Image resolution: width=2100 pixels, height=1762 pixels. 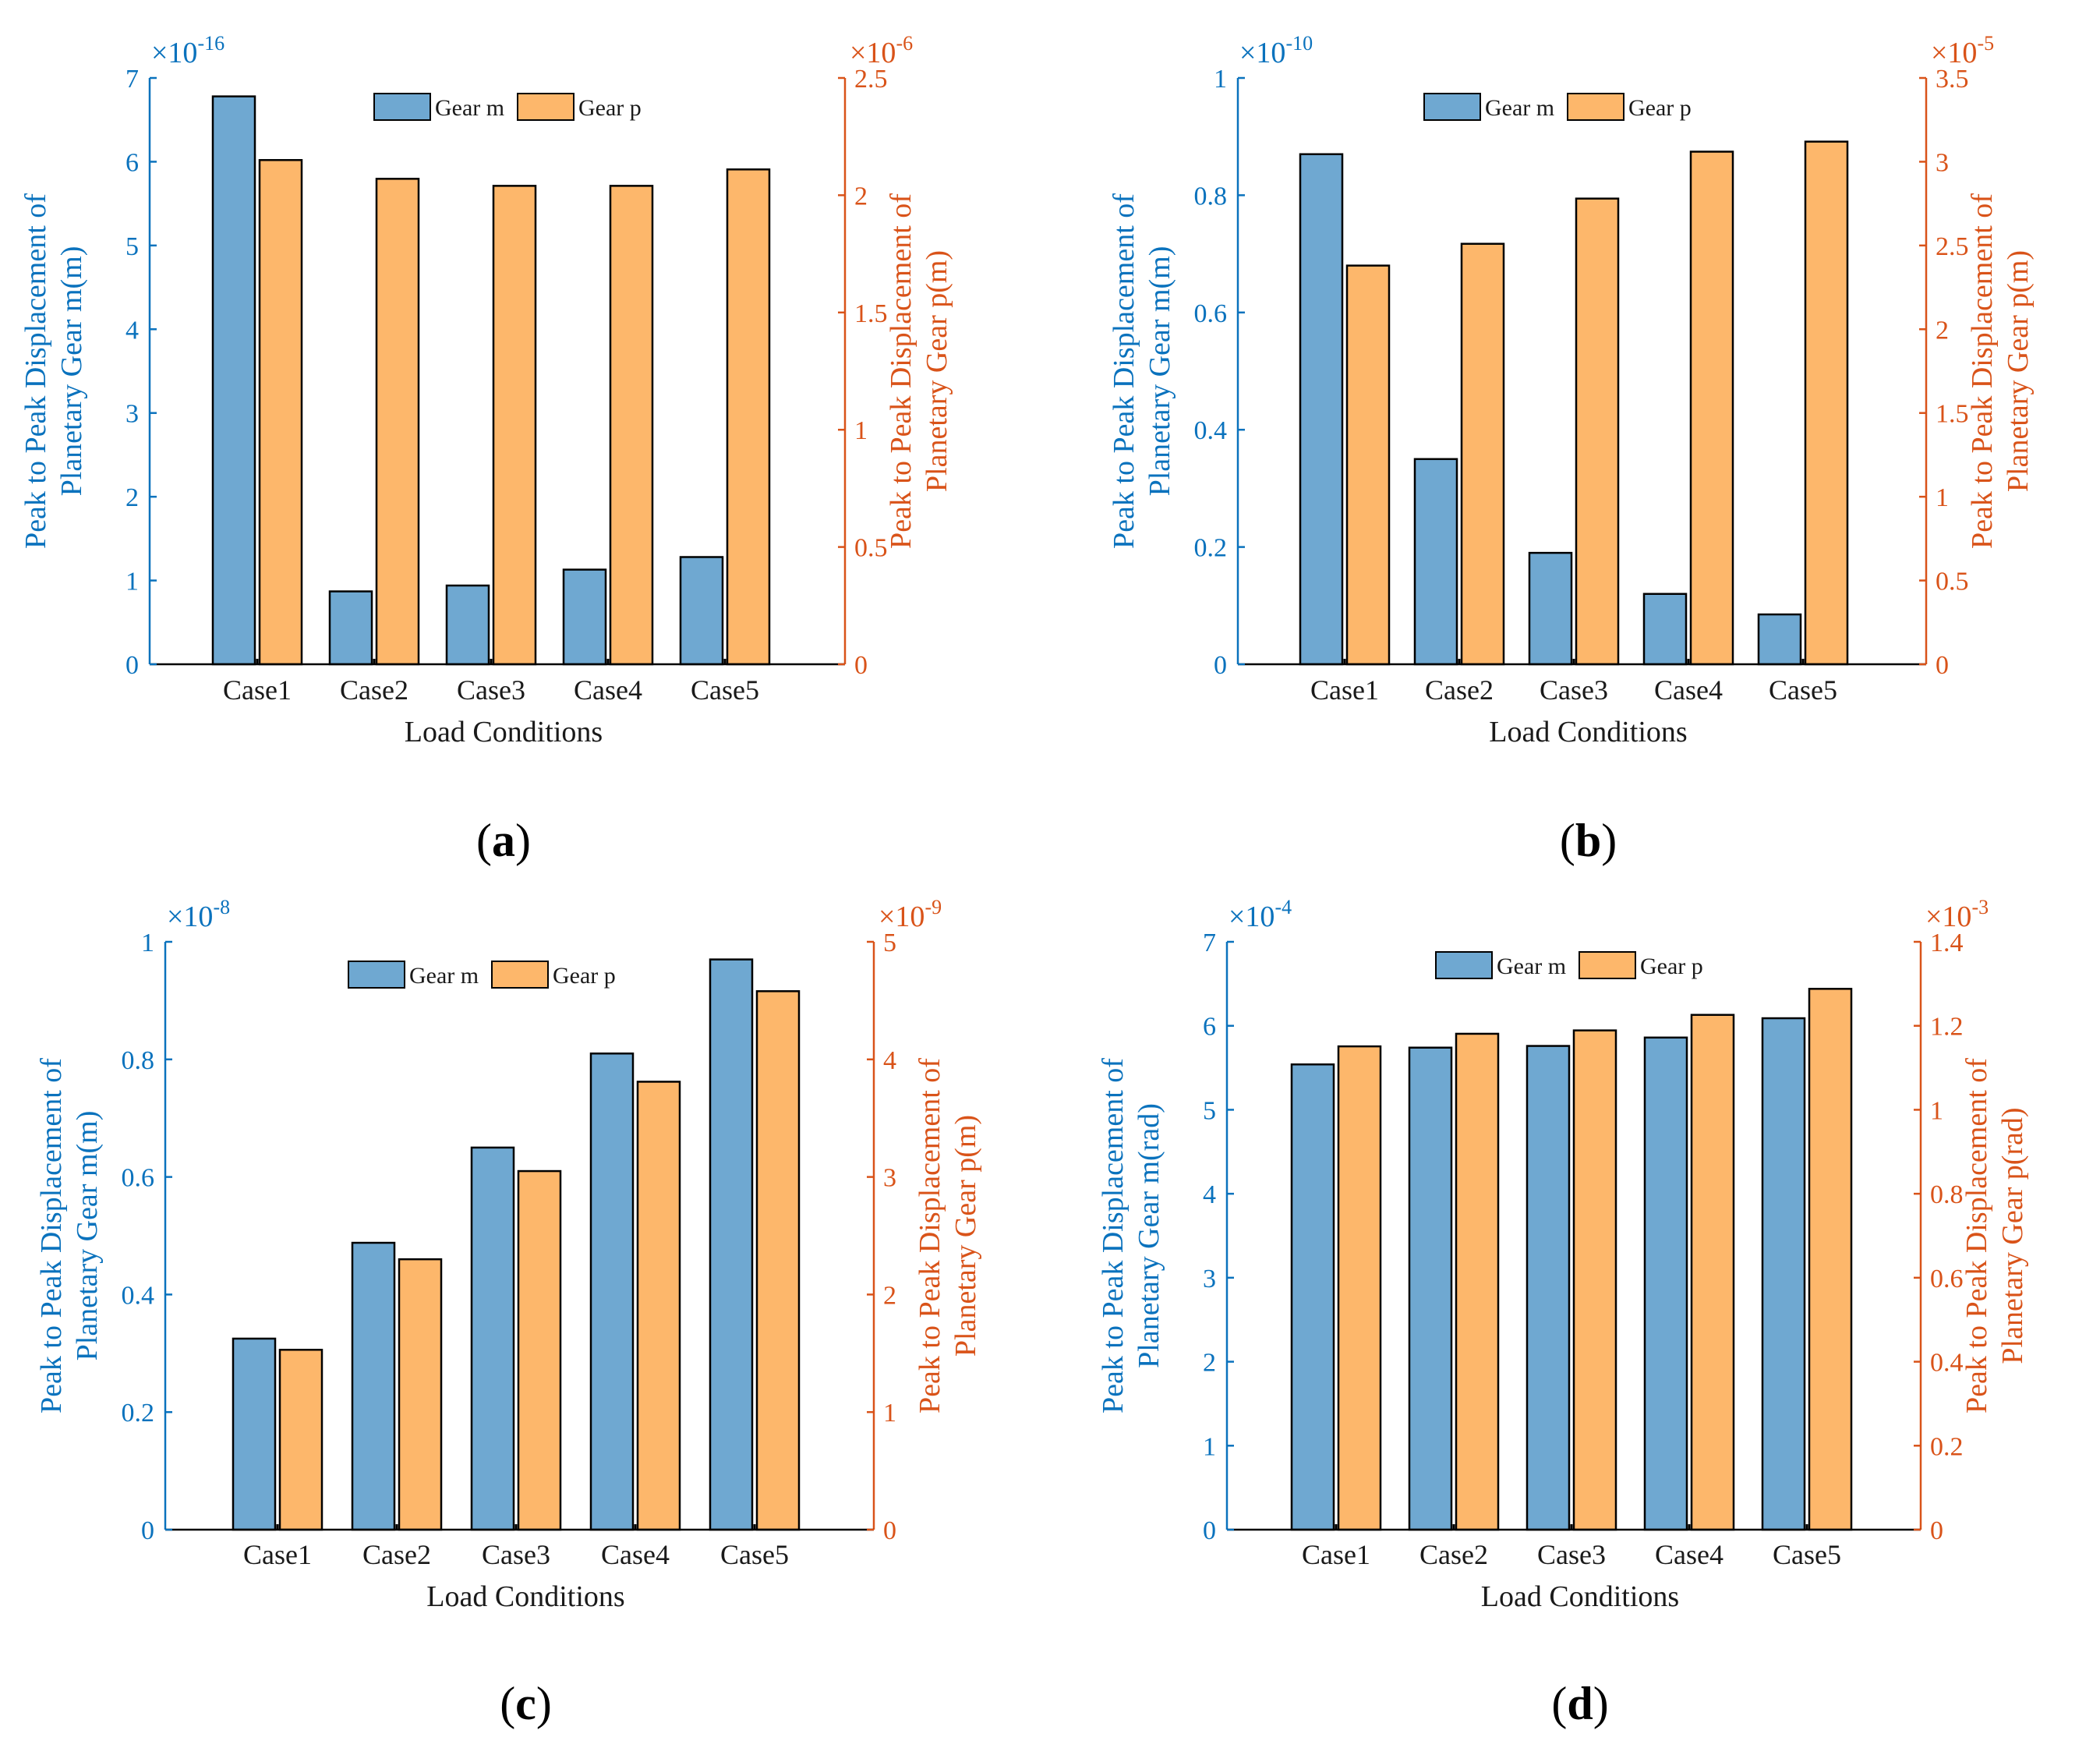 I want to click on bar-gear-m-case3, so click(x=493, y=1338).